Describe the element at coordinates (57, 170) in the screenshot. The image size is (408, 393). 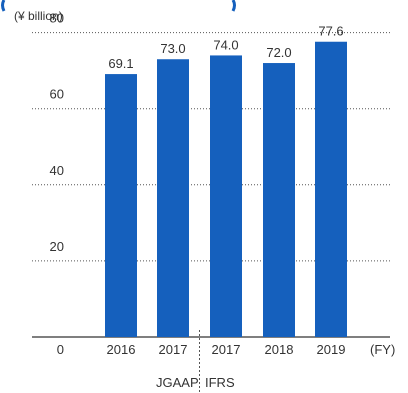
I see `y-tick-label: 40` at that location.